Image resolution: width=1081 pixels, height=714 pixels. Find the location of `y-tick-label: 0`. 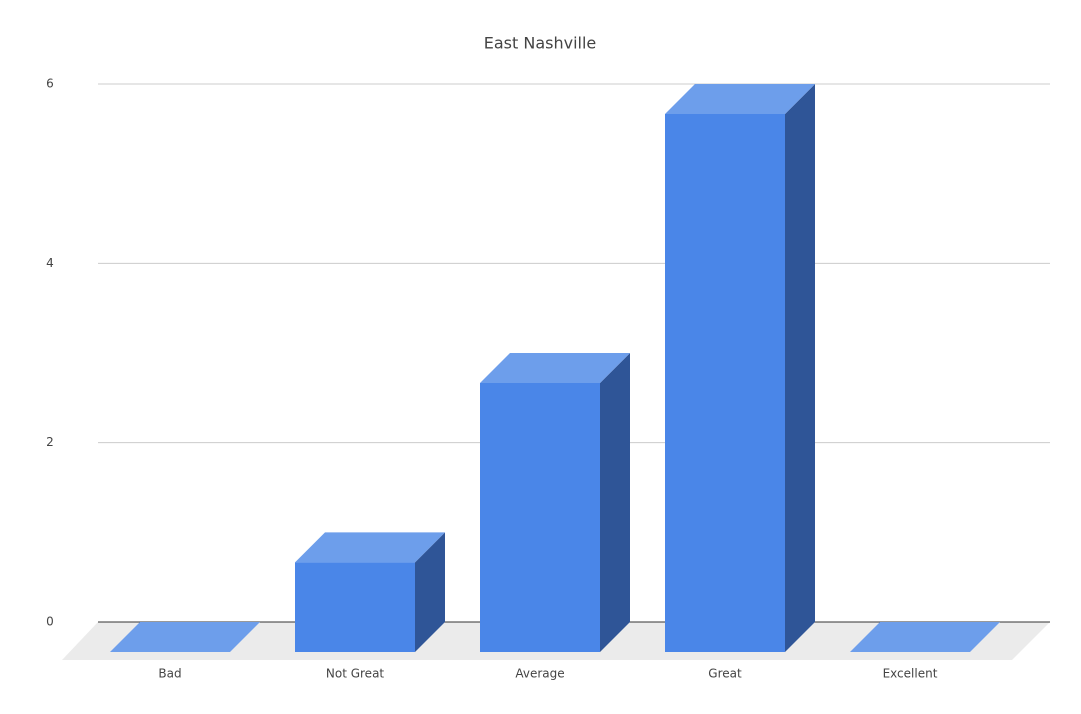

y-tick-label: 0 is located at coordinates (50, 622).